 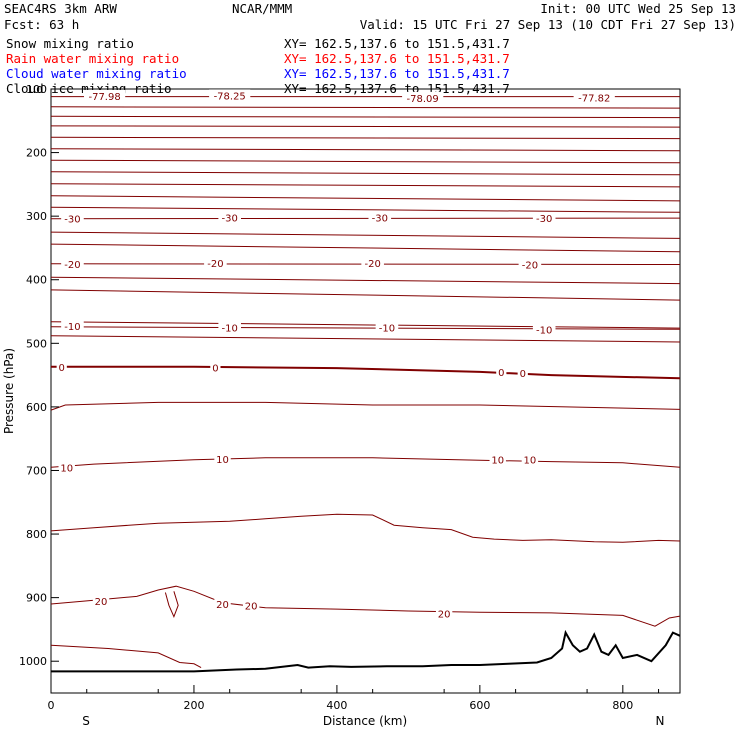 What do you see at coordinates (366, 651) in the screenshot?
I see `terrain-line` at bounding box center [366, 651].